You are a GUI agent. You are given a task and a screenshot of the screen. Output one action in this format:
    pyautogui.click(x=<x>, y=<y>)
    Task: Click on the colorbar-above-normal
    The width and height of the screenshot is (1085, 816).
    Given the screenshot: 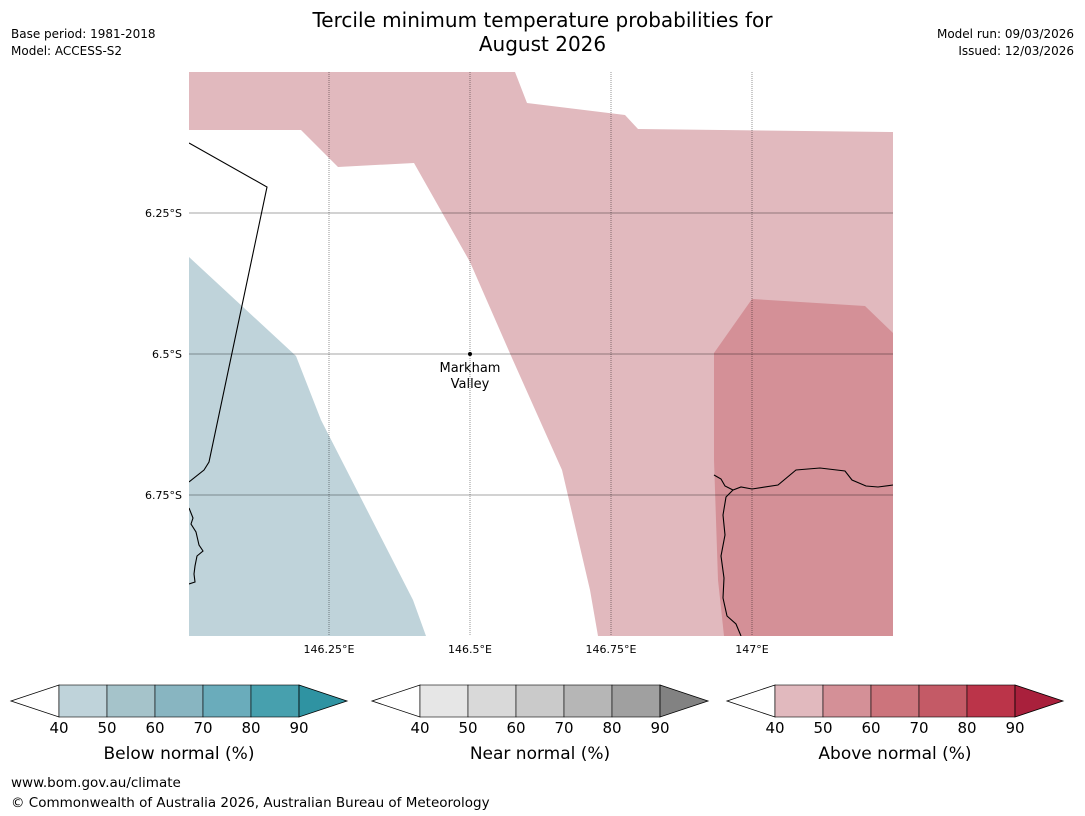 What is the action you would take?
    pyautogui.click(x=895, y=701)
    